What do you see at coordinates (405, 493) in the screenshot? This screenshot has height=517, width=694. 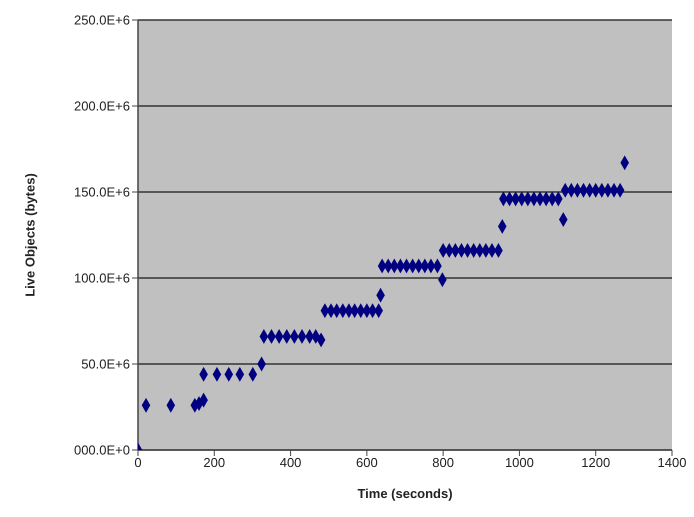 I see `x-axis-title: Time (seconds)` at bounding box center [405, 493].